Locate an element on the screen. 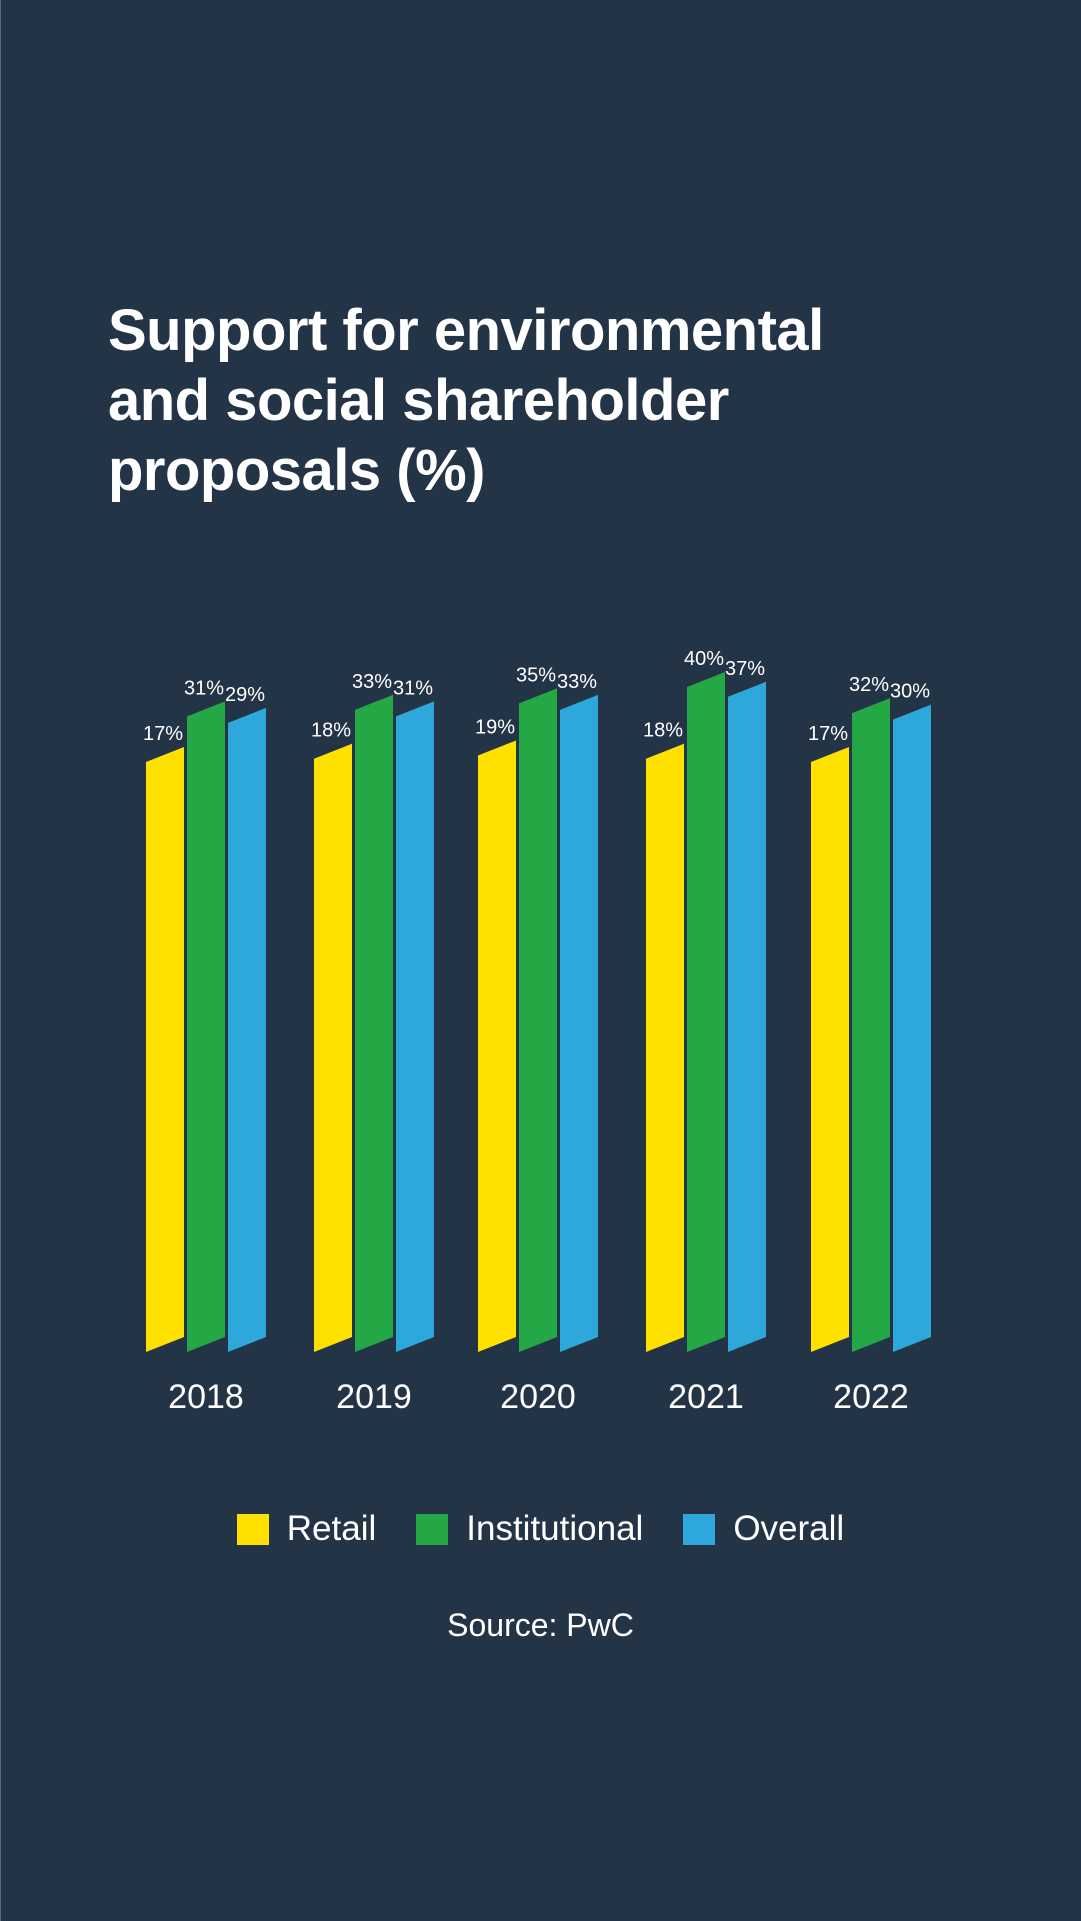 The height and width of the screenshot is (1921, 1081). value-label-retail-2020: 19% is located at coordinates (495, 727).